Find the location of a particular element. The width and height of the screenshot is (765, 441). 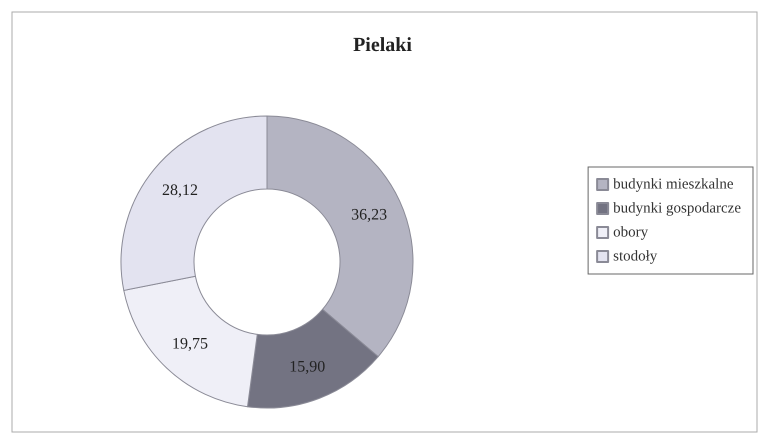

data-label: 28,12 is located at coordinates (180, 191).